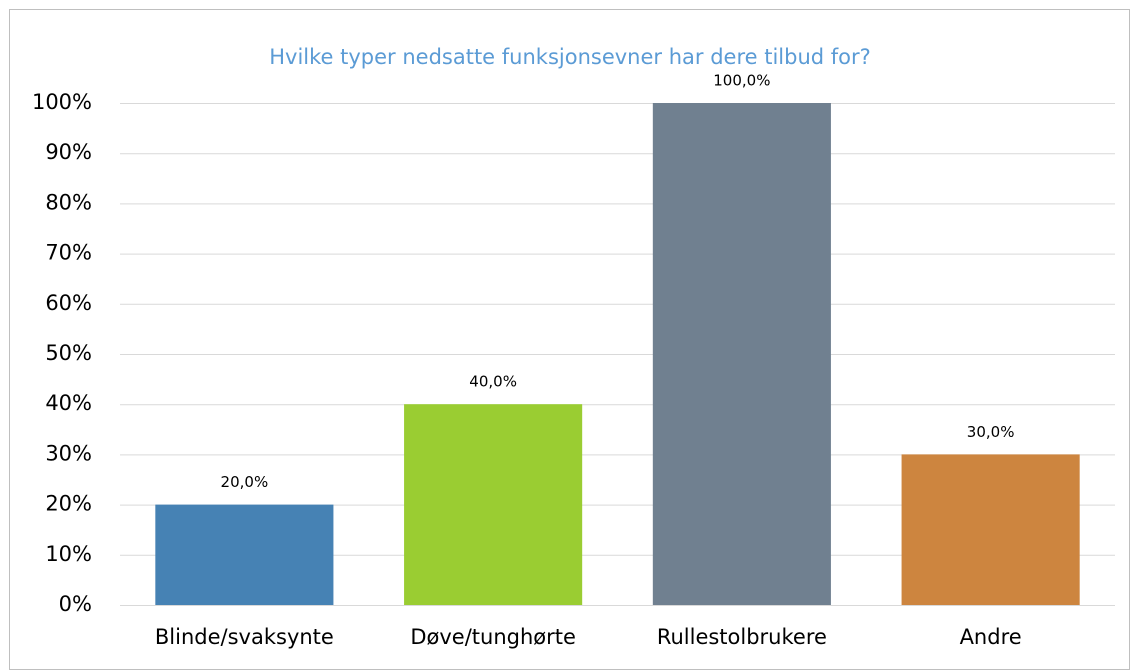 This screenshot has height=670, width=1131. What do you see at coordinates (68, 504) in the screenshot?
I see `y-tick-label: 20%` at bounding box center [68, 504].